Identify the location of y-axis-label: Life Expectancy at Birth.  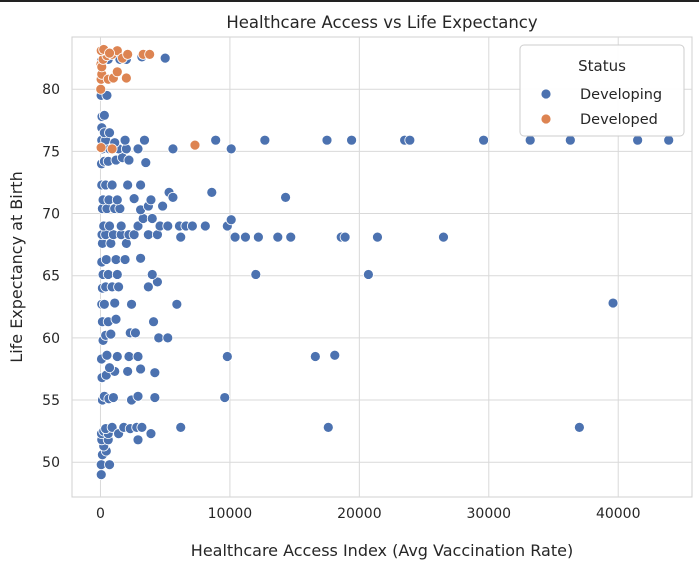
(16, 266).